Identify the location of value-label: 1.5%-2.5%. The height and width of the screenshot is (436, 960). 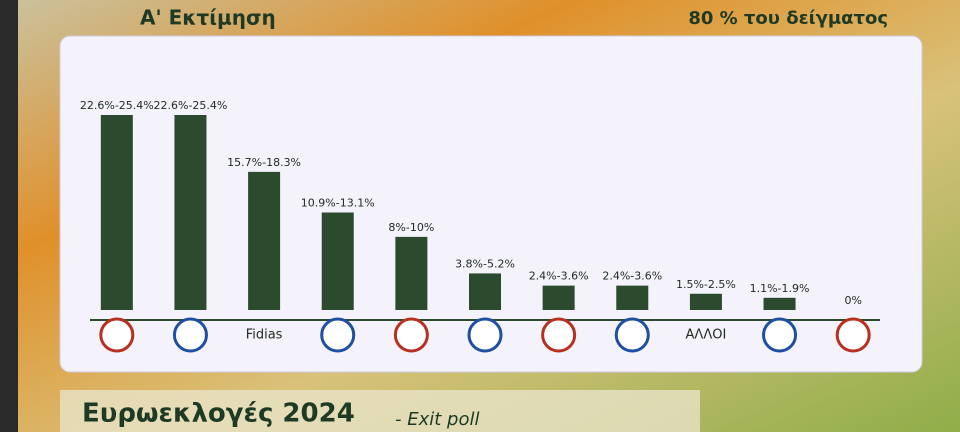
(706, 284).